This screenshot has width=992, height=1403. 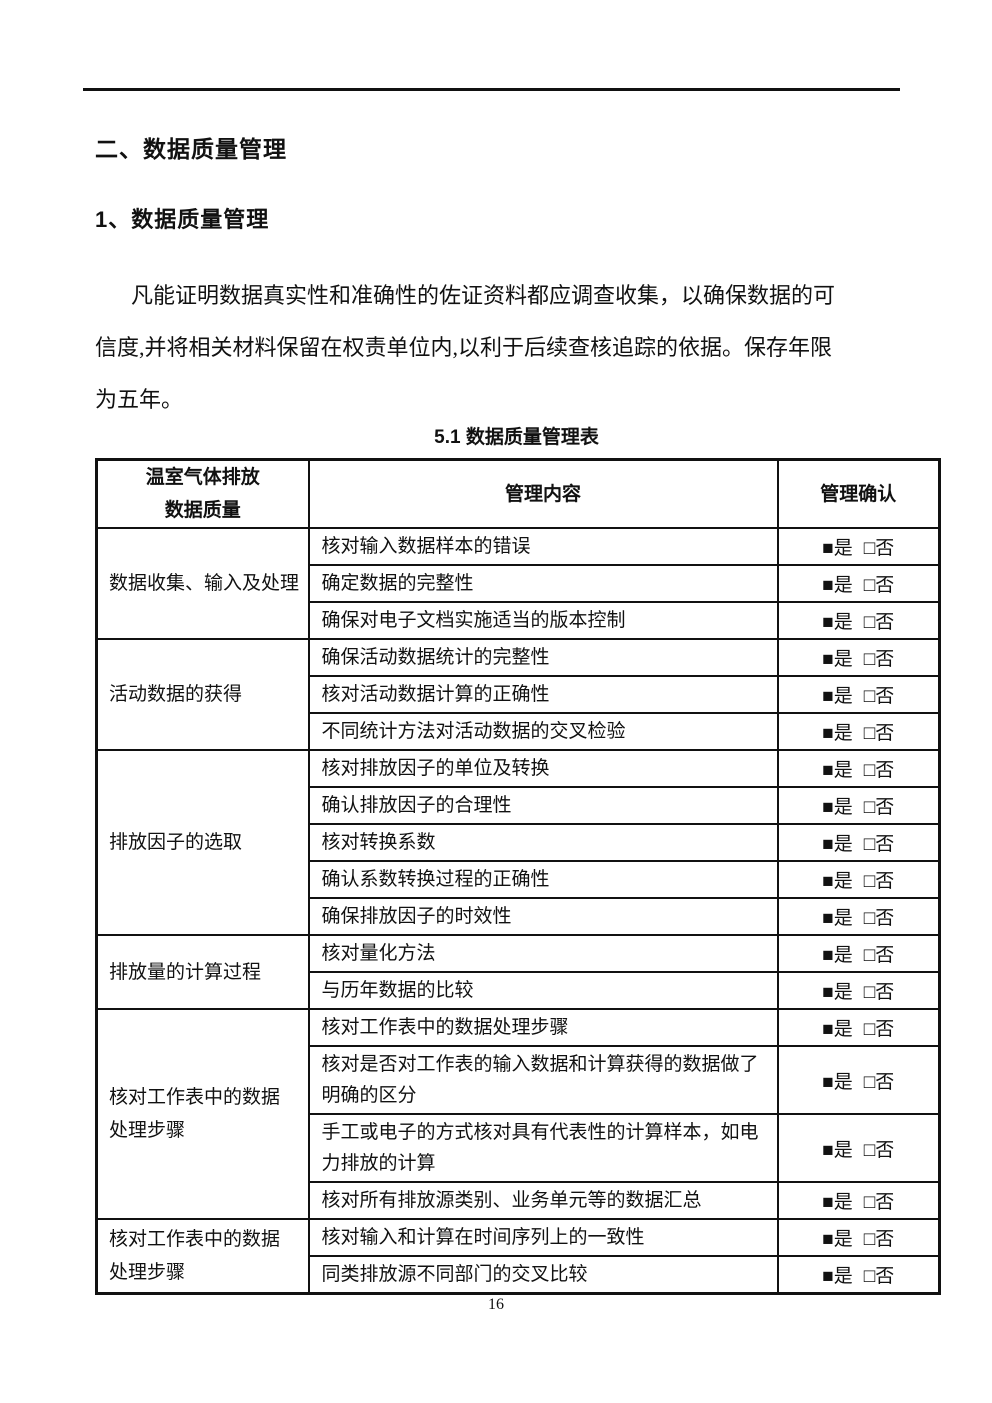 I want to click on group-label-line: 数据收集、输入及处理, so click(x=204, y=583).